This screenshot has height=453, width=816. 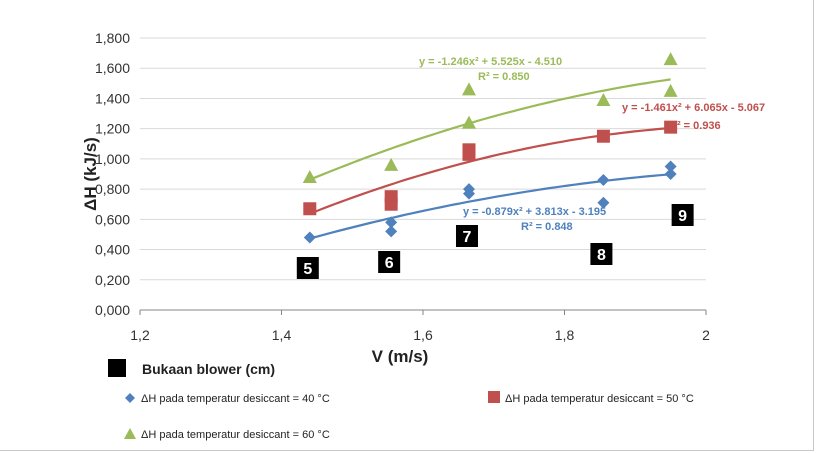 What do you see at coordinates (693, 108) in the screenshot?
I see `trendline-equation: y = -1.461x² + 6.065x - 5.067` at bounding box center [693, 108].